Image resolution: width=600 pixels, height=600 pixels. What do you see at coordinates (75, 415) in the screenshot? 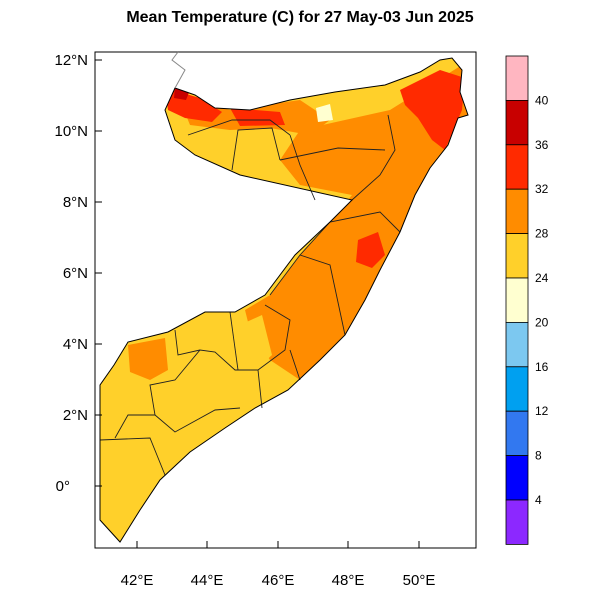
I see `lat-label-2n: 2°N` at bounding box center [75, 415].